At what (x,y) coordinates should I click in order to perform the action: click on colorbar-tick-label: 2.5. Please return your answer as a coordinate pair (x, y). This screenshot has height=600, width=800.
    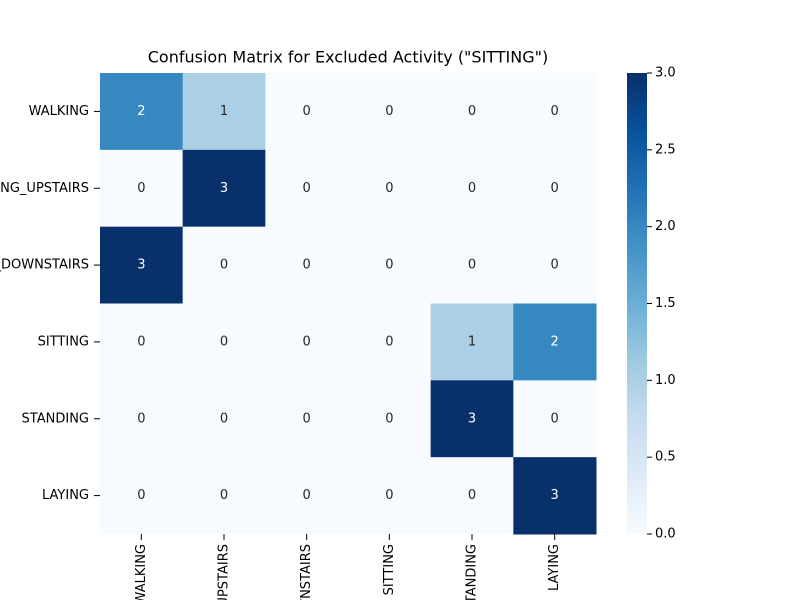
    Looking at the image, I should click on (665, 149).